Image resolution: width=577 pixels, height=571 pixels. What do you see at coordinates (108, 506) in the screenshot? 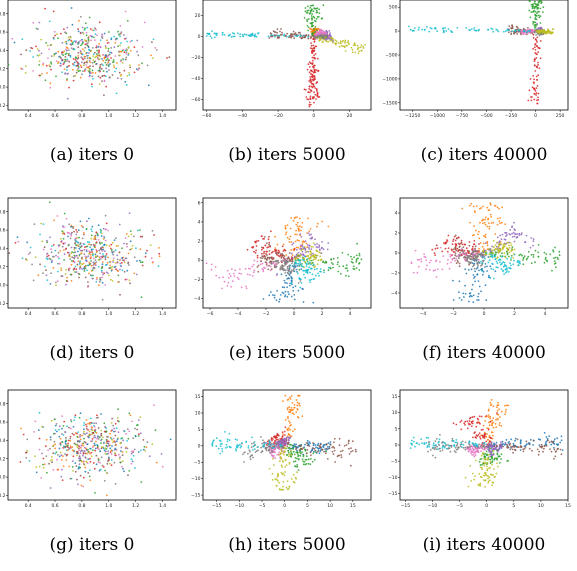
I see `x-tick-label: 1.0` at bounding box center [108, 506].